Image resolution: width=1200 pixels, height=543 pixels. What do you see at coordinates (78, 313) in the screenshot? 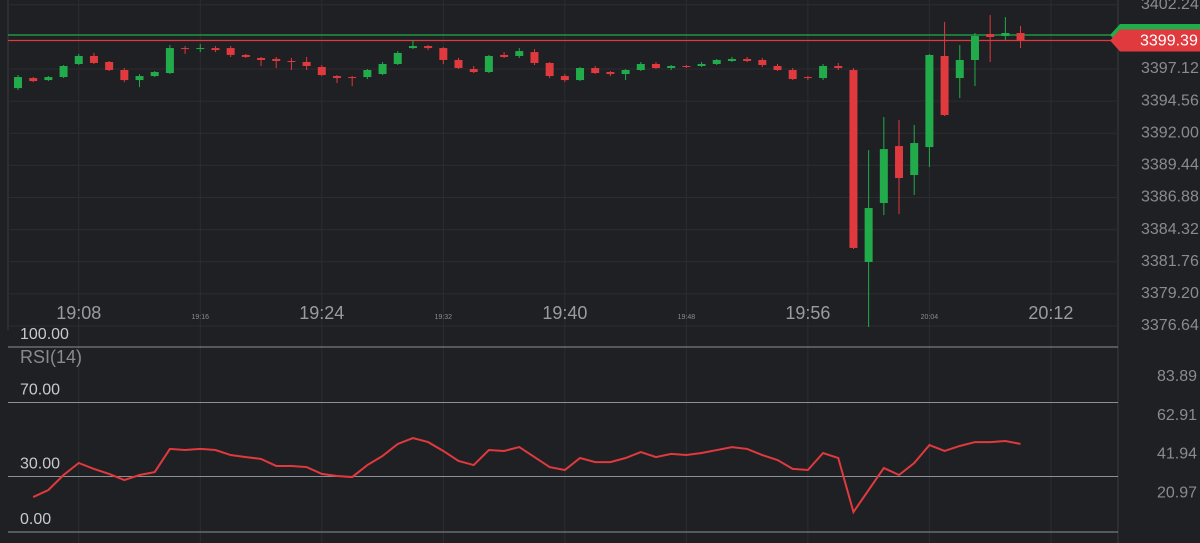
I see `x-tick-label: 19:08` at bounding box center [78, 313].